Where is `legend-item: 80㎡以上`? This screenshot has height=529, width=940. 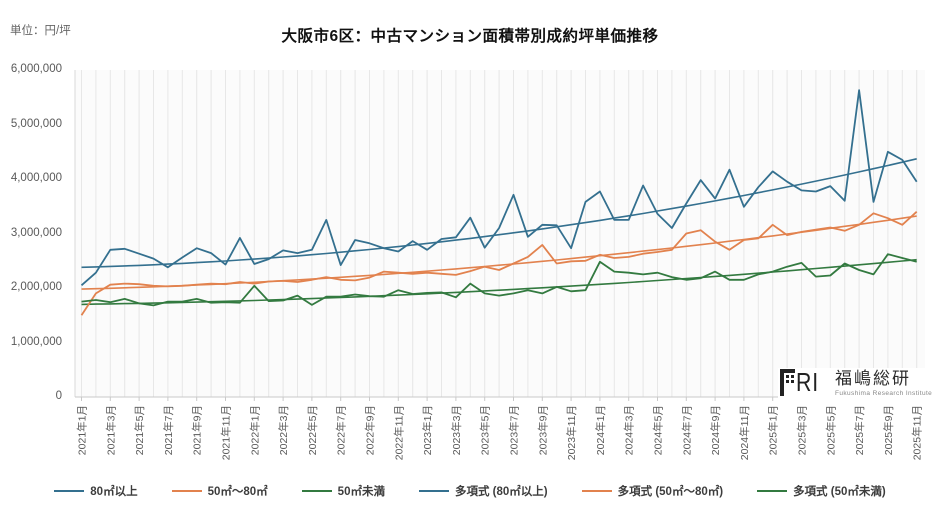
legend-item: 80㎡以上 is located at coordinates (96, 491).